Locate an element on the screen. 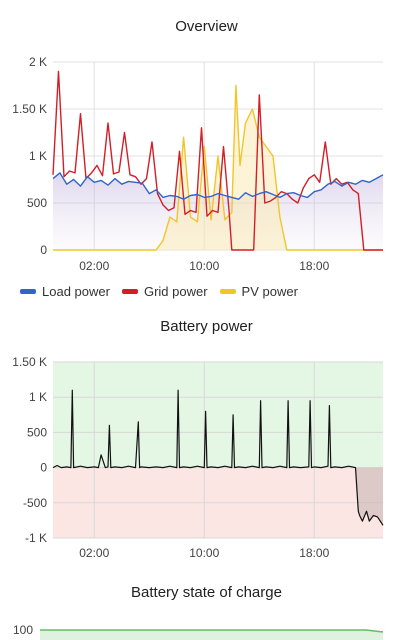  battery-y-tick-label: 500 is located at coordinates (37, 432).